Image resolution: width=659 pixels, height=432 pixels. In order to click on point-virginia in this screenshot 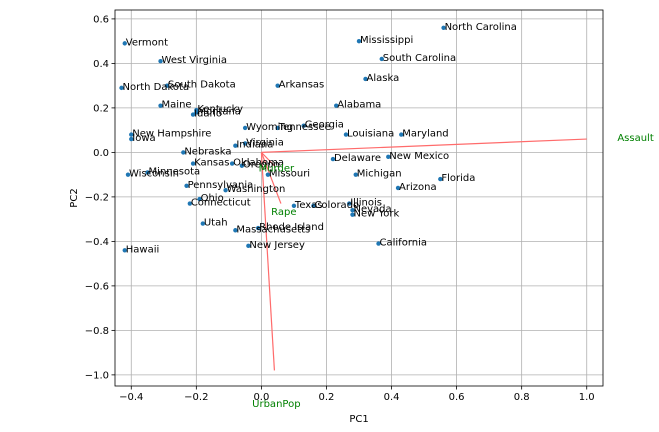, I will do `click(245, 143)`.